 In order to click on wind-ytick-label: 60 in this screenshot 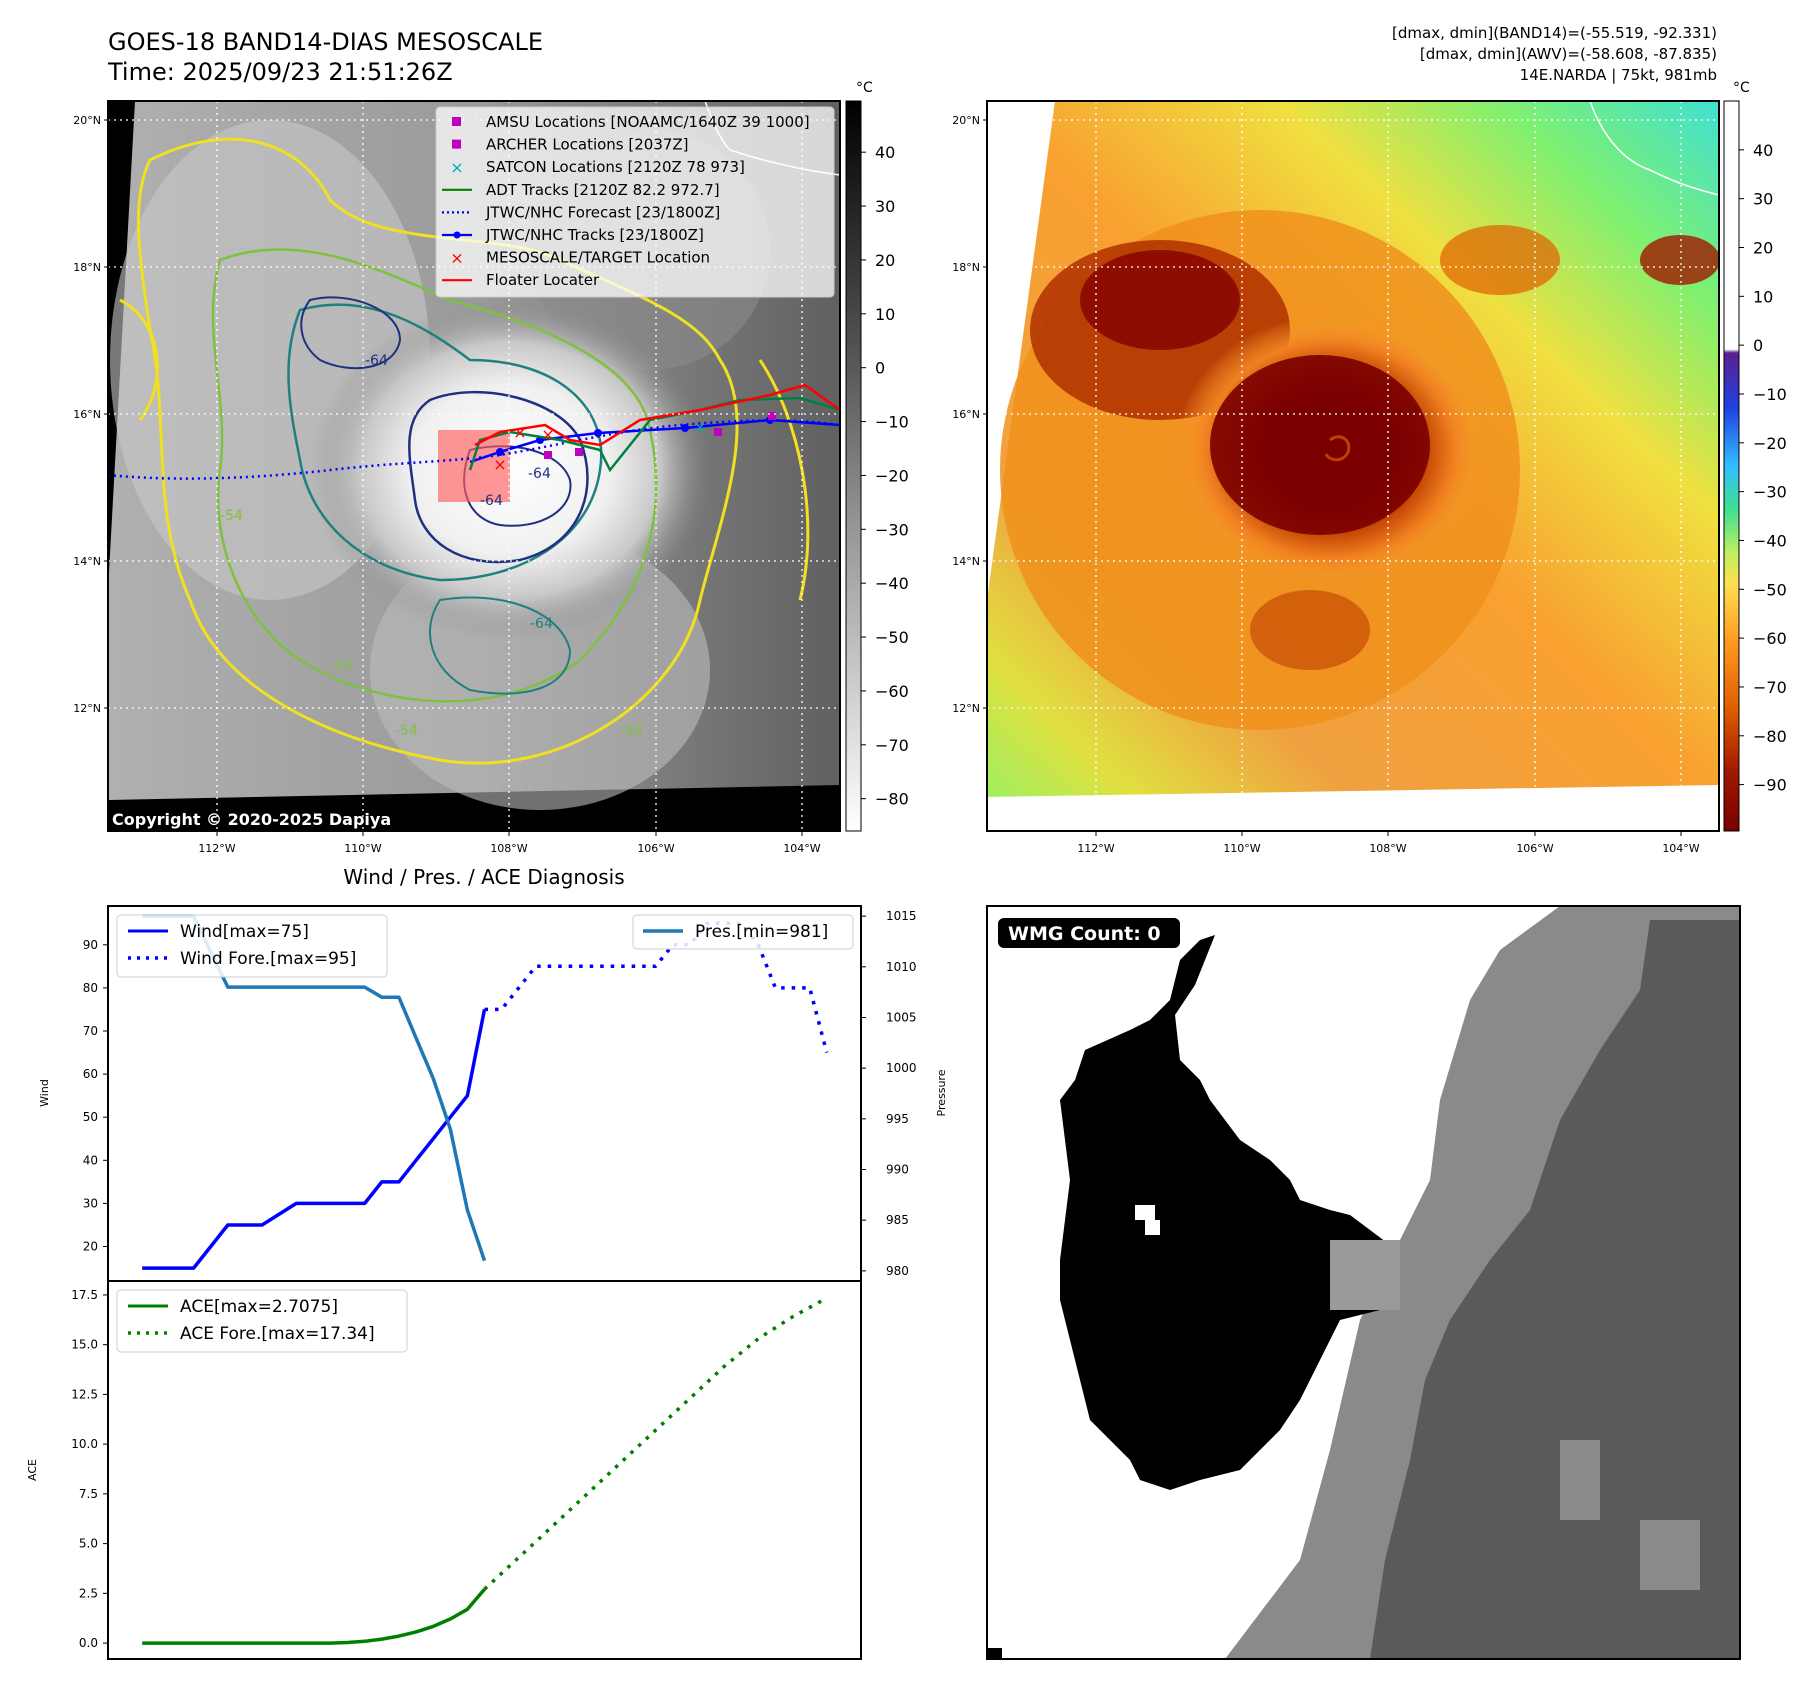, I will do `click(90, 1074)`.